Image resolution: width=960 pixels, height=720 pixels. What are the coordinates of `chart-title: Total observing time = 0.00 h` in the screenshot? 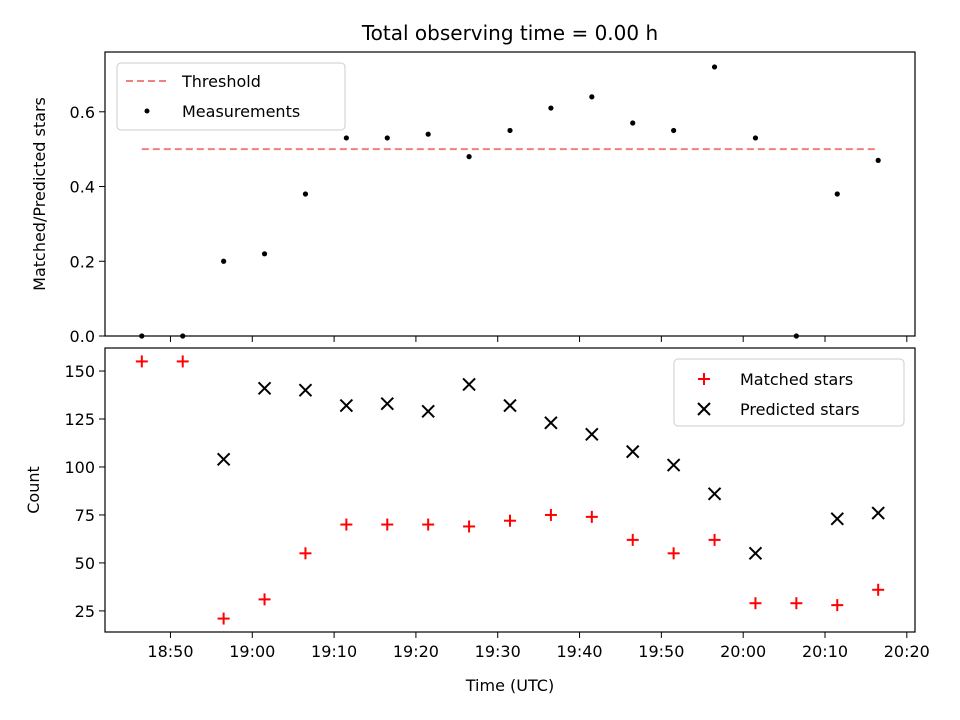 It's located at (509, 33).